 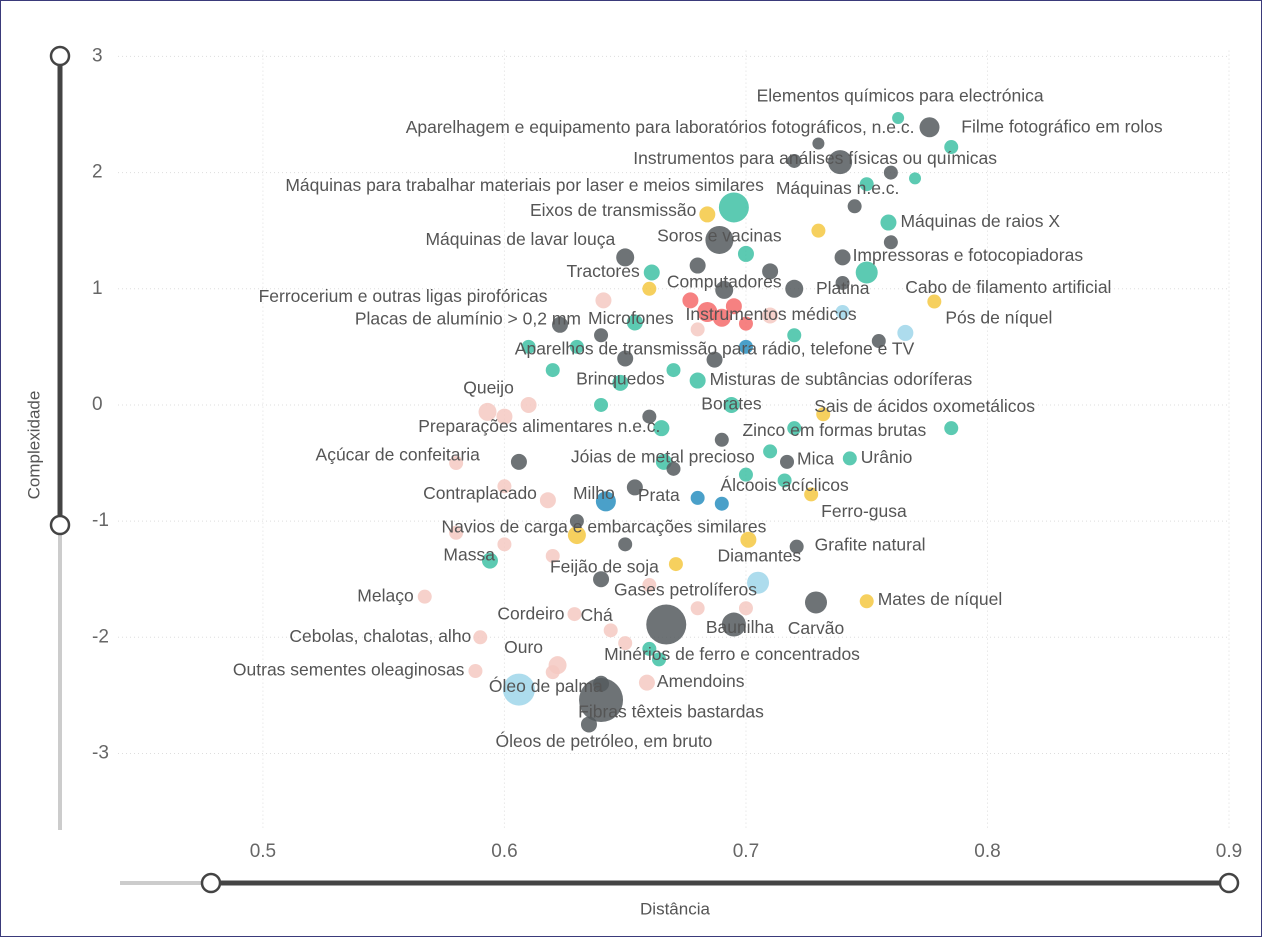 What do you see at coordinates (685, 589) in the screenshot?
I see `point-label: Gases petrolíferos` at bounding box center [685, 589].